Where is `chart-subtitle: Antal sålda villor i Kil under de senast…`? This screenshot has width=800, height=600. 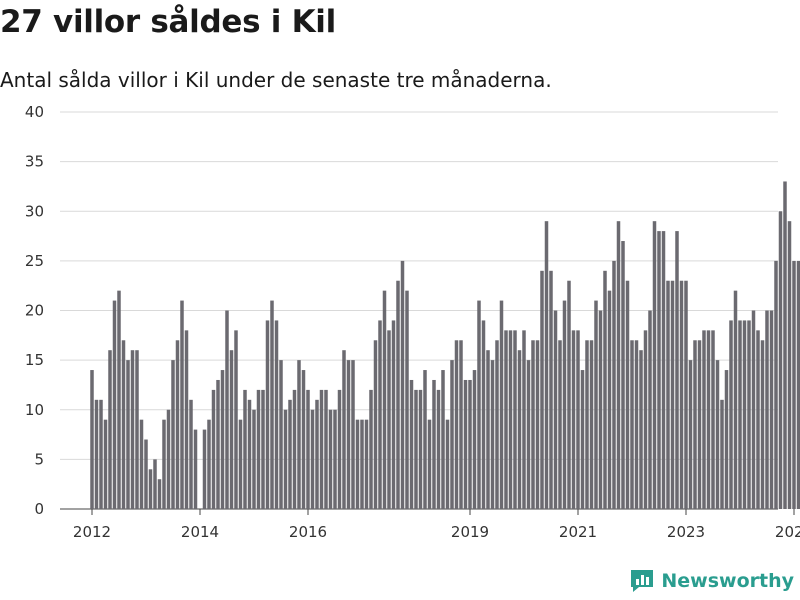 chart-subtitle: Antal sålda villor i Kil under de senast… is located at coordinates (276, 80).